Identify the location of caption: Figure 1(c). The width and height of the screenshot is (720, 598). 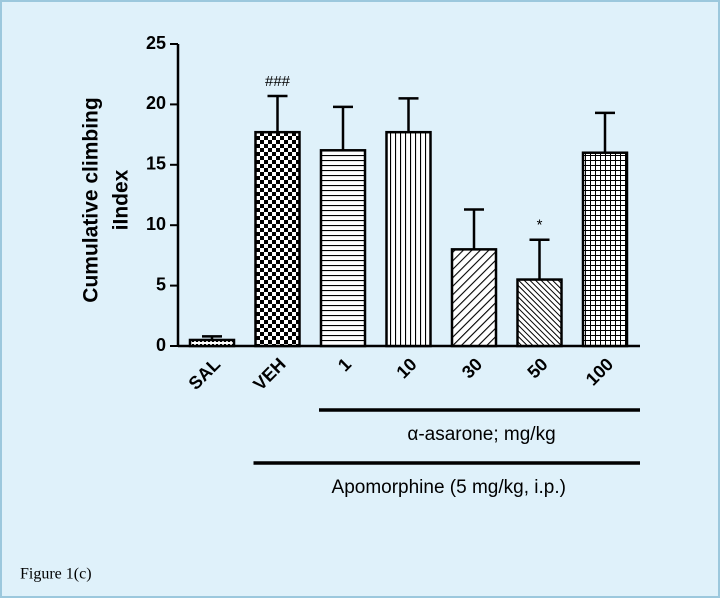
(56, 574).